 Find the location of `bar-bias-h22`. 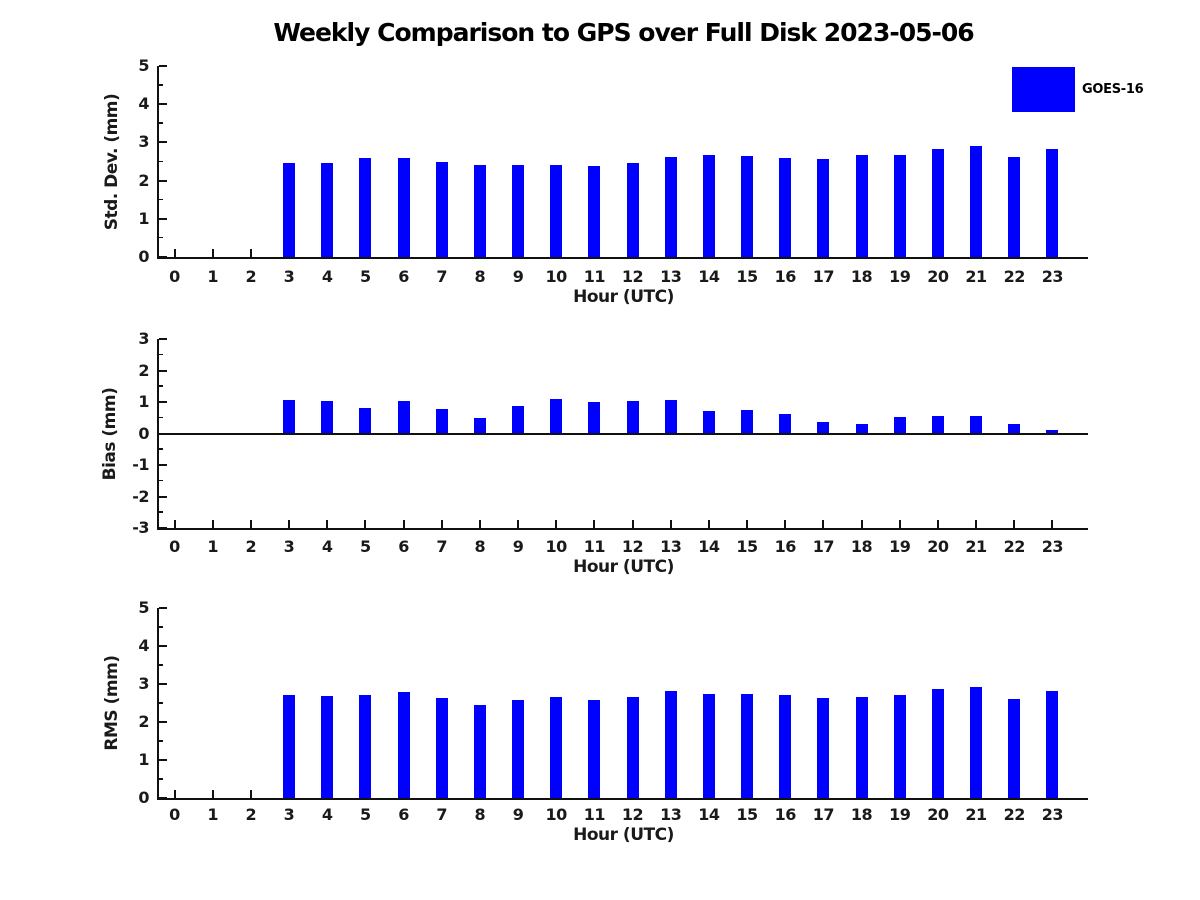

bar-bias-h22 is located at coordinates (1014, 428).